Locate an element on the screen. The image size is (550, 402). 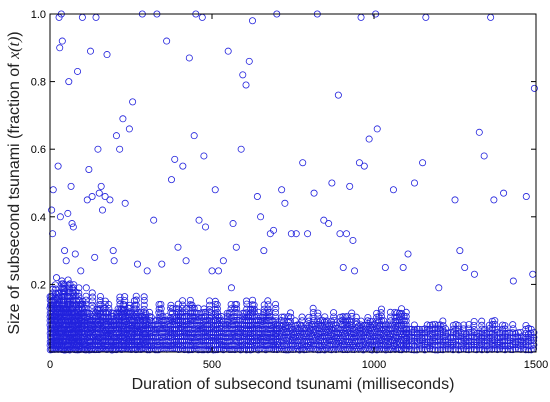
y-tick-label: 1.0 is located at coordinates (38, 15).